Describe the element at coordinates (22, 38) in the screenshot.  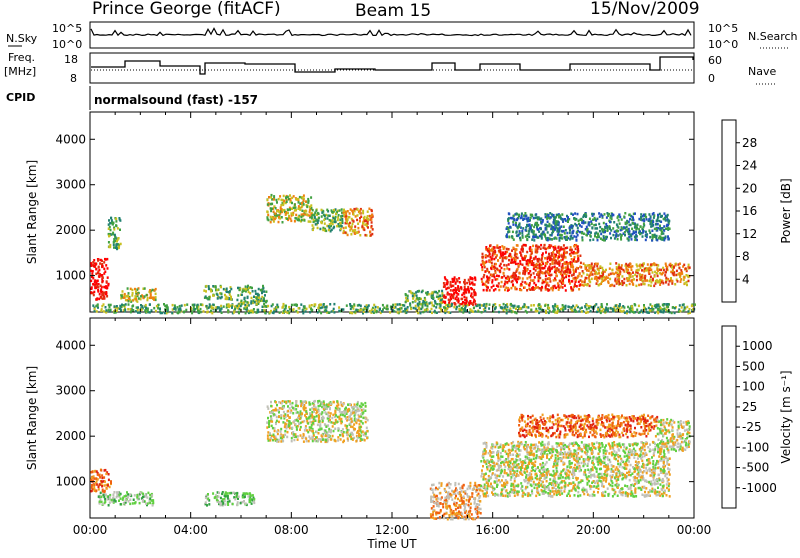
I see `nsky-label: N.Sky` at that location.